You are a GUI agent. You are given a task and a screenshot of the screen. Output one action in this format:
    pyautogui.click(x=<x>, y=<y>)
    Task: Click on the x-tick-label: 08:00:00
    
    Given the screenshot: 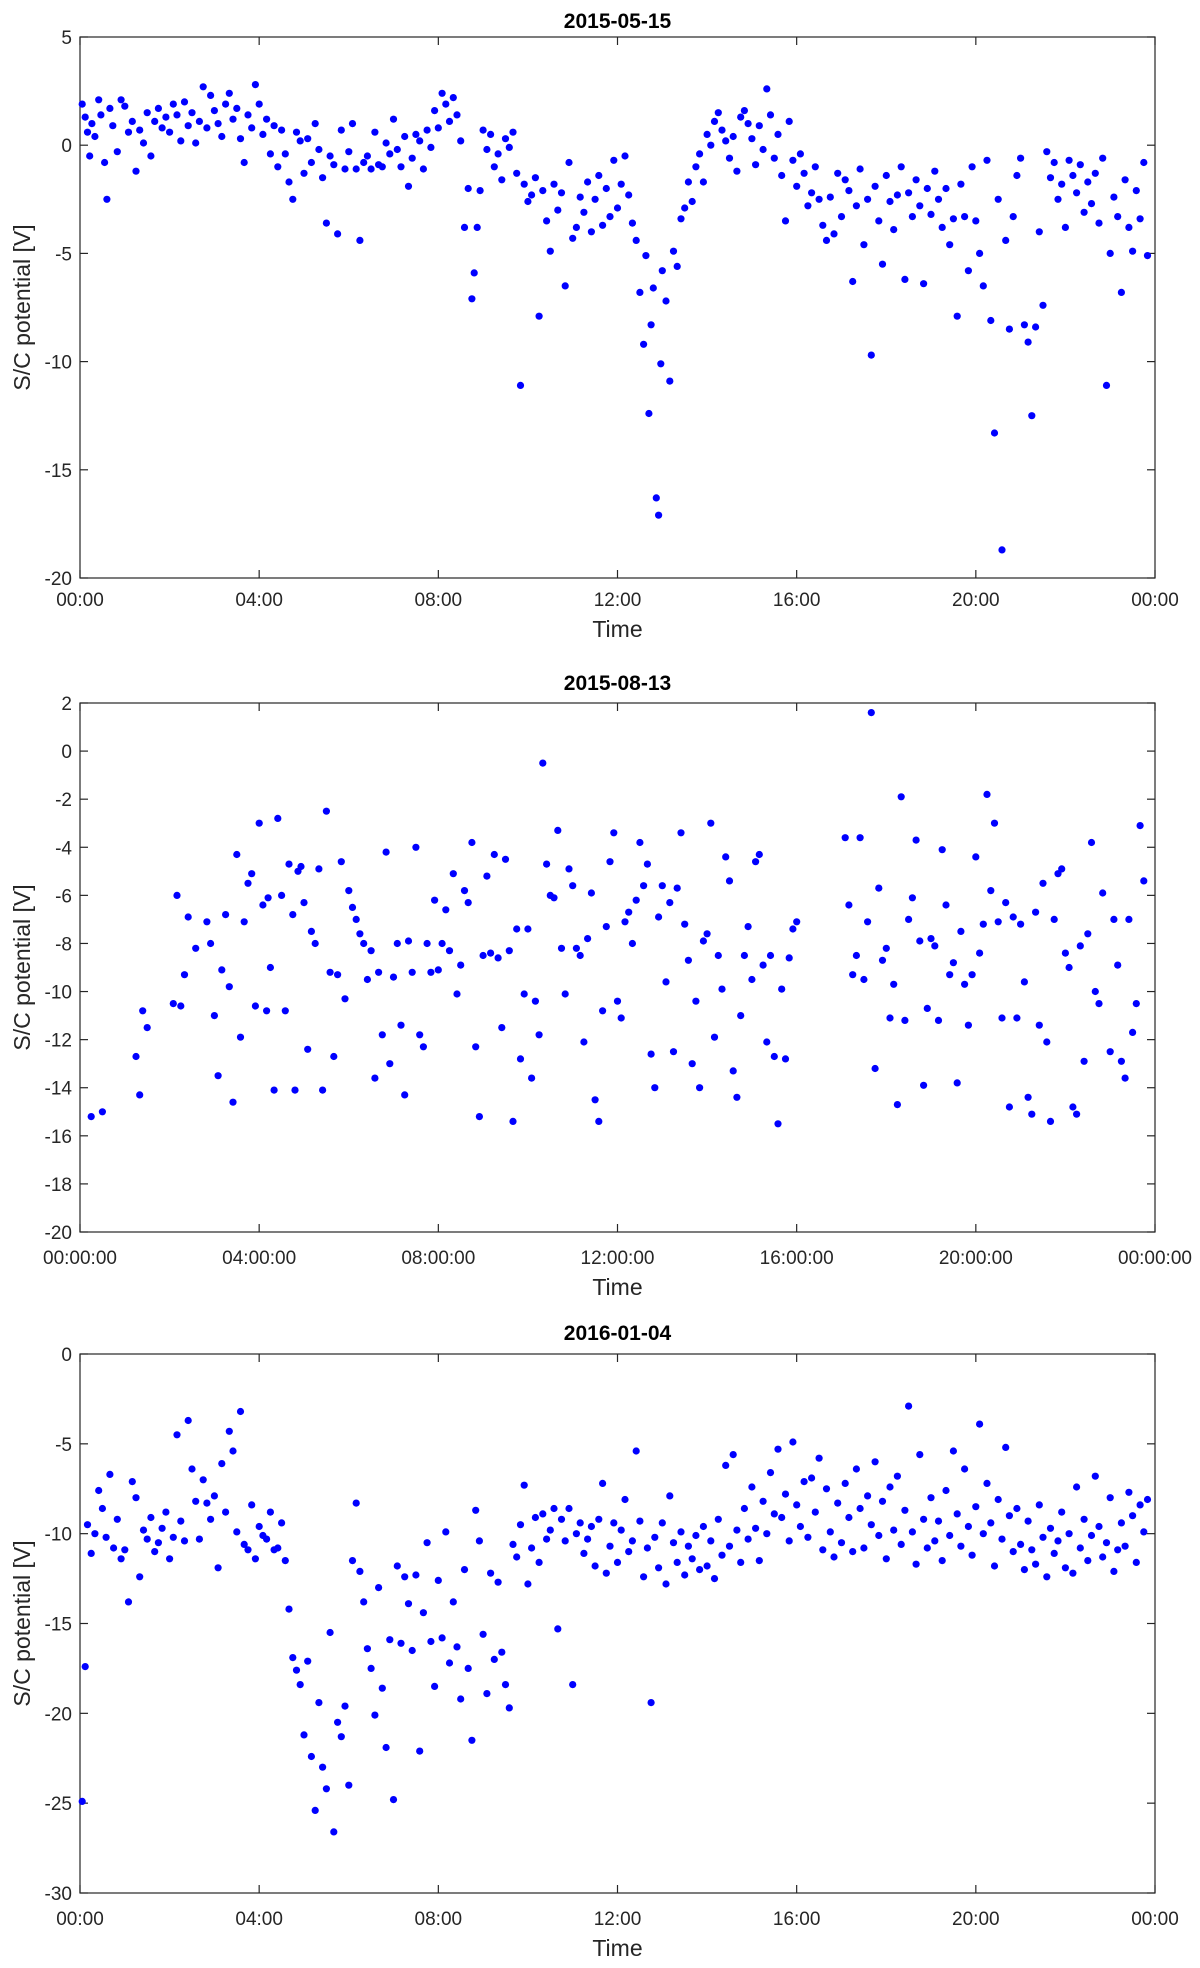 What is the action you would take?
    pyautogui.click(x=438, y=1258)
    